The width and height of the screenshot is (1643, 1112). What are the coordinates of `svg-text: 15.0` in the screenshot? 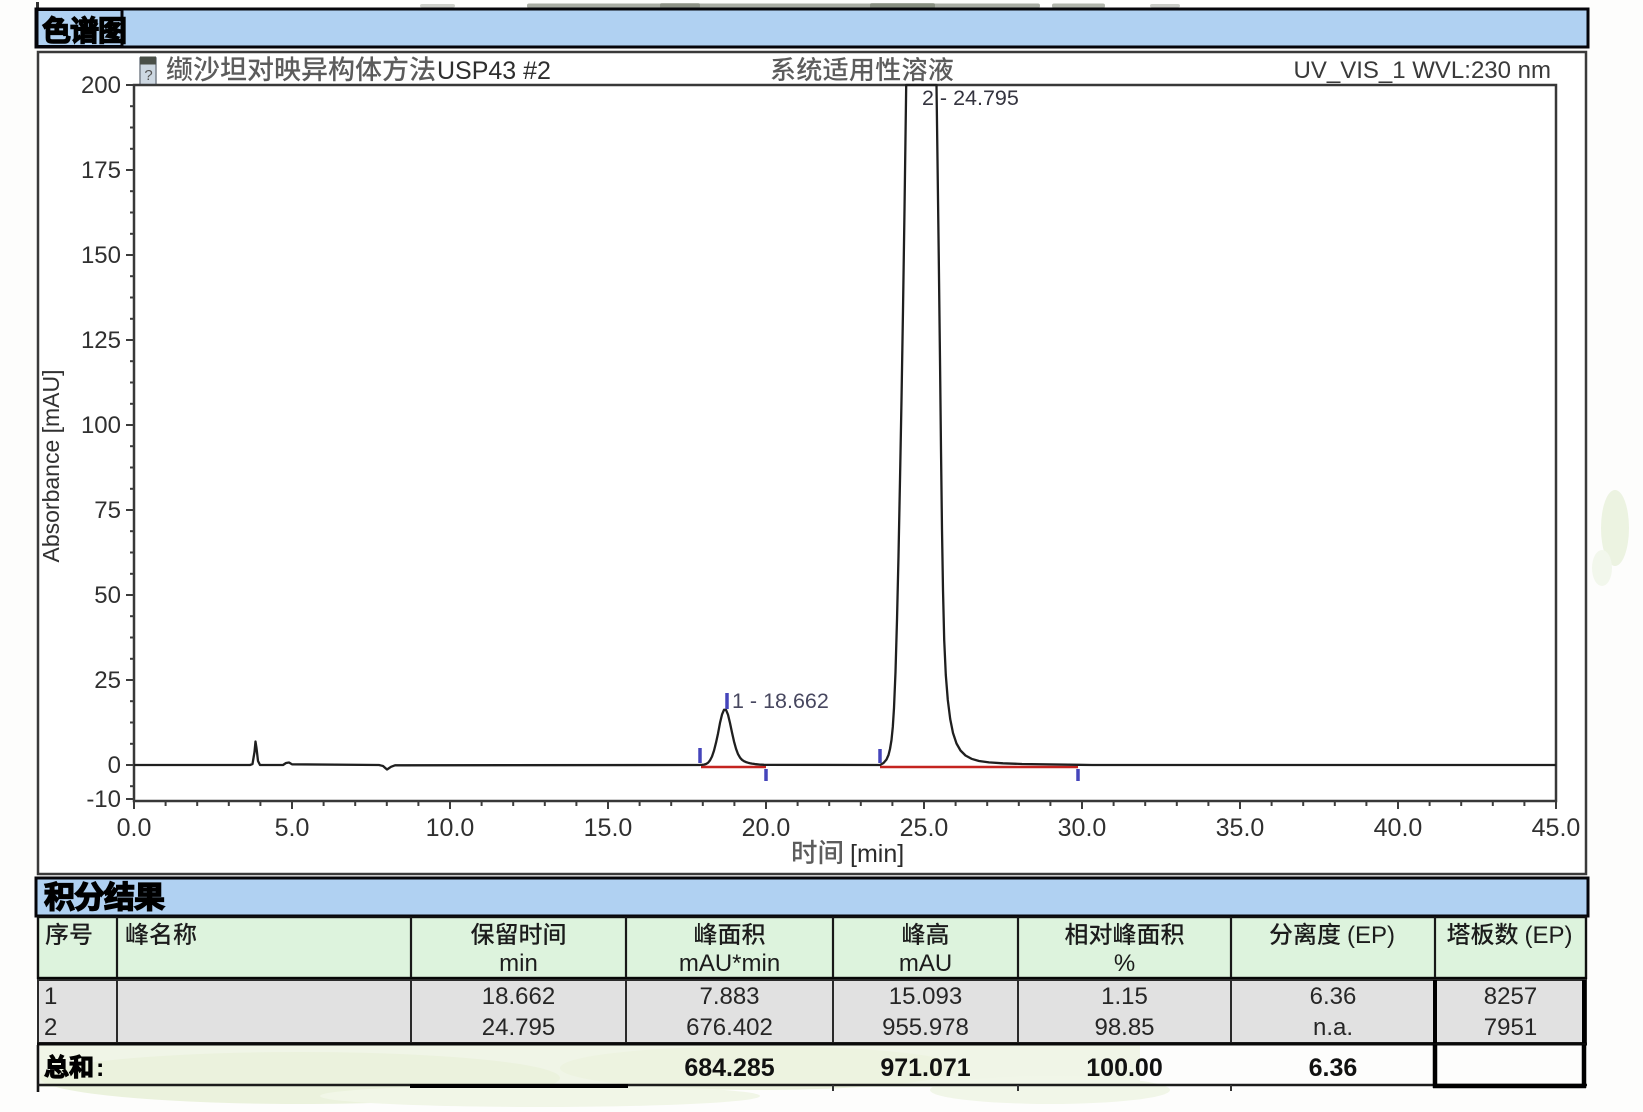 It's located at (608, 828).